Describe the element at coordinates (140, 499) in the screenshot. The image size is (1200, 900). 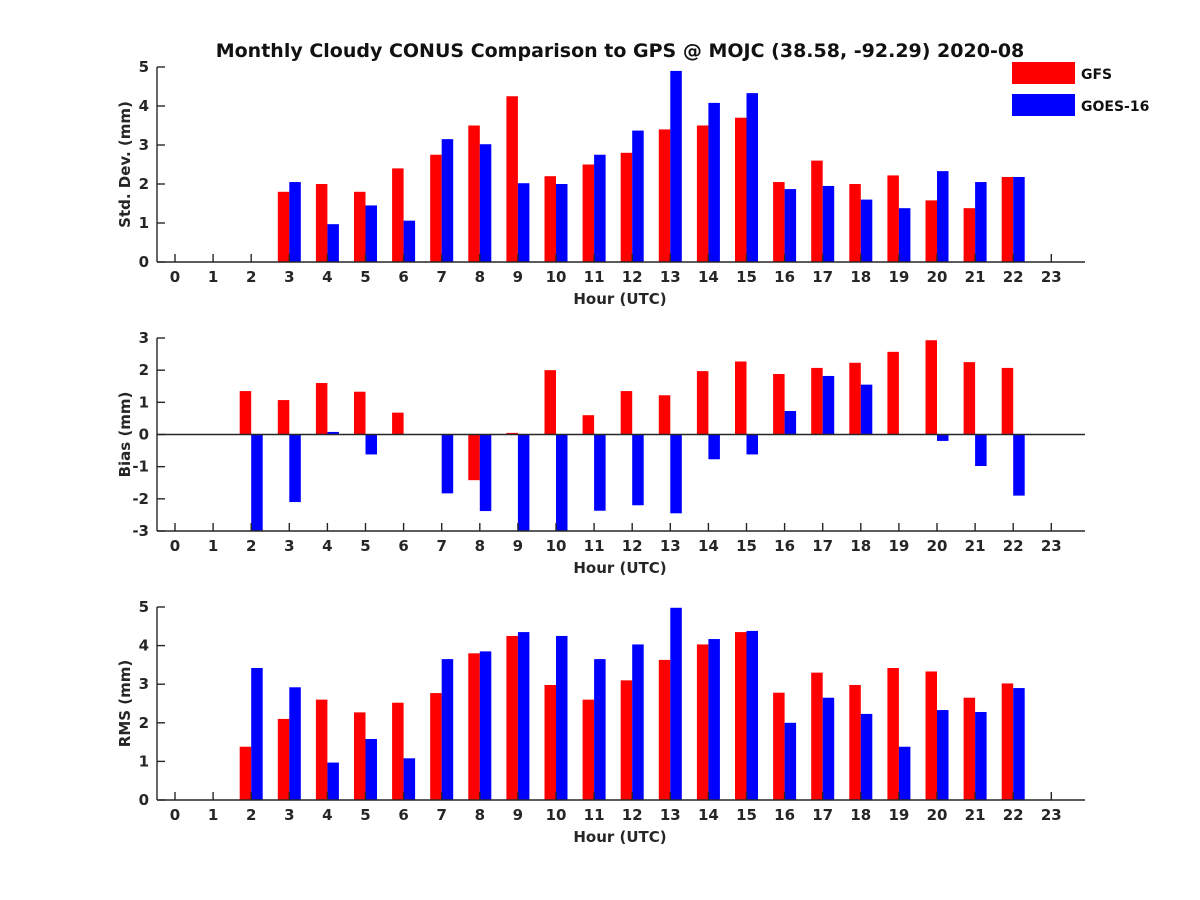
I see `bias-y-tick-label: -2` at that location.